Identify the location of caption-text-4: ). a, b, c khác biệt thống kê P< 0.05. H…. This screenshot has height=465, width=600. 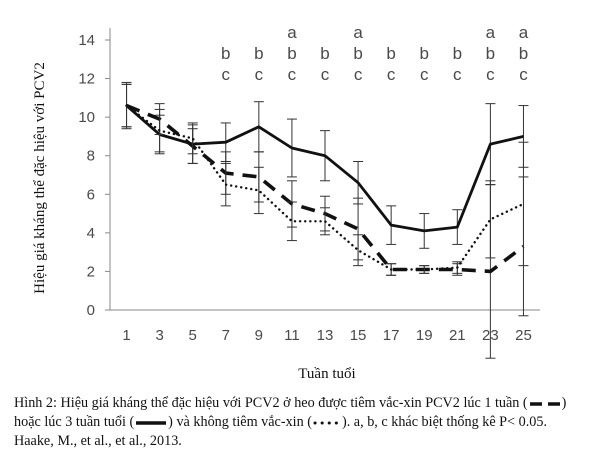
(280, 431).